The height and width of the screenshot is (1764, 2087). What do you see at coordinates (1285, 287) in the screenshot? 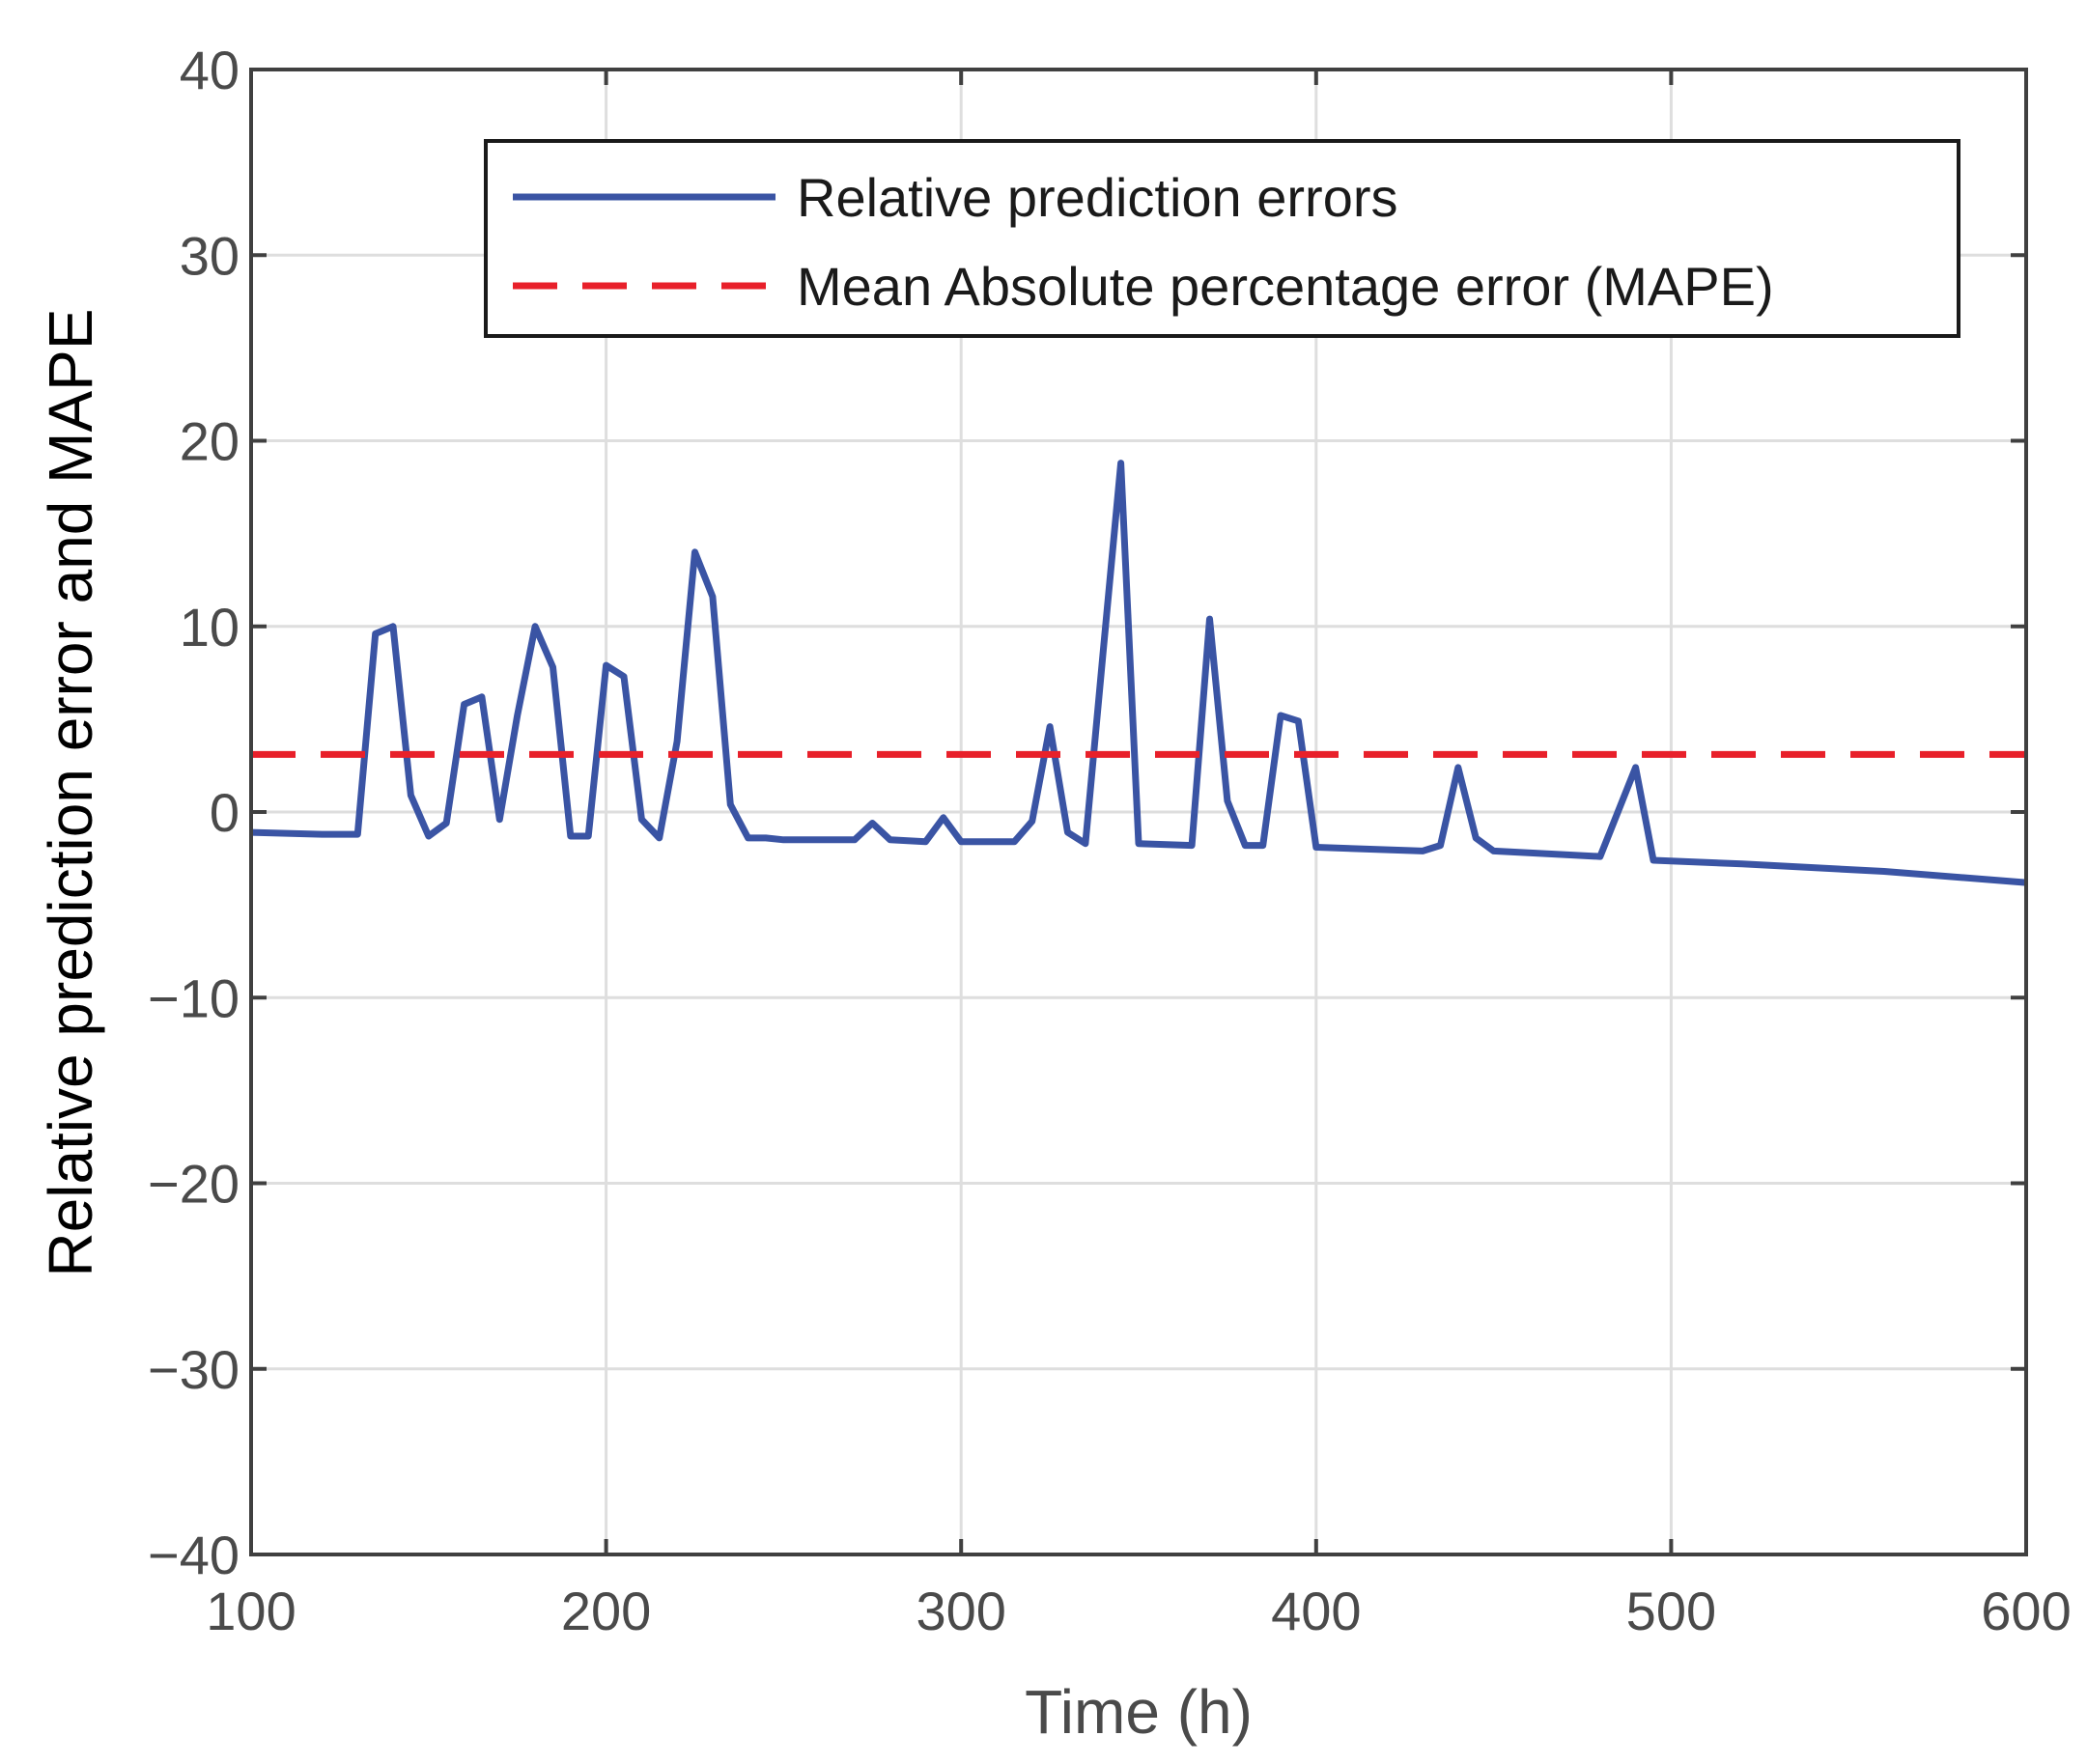
I see `legend-label-mape: Mean Absolute percentage error (MAPE)` at bounding box center [1285, 287].